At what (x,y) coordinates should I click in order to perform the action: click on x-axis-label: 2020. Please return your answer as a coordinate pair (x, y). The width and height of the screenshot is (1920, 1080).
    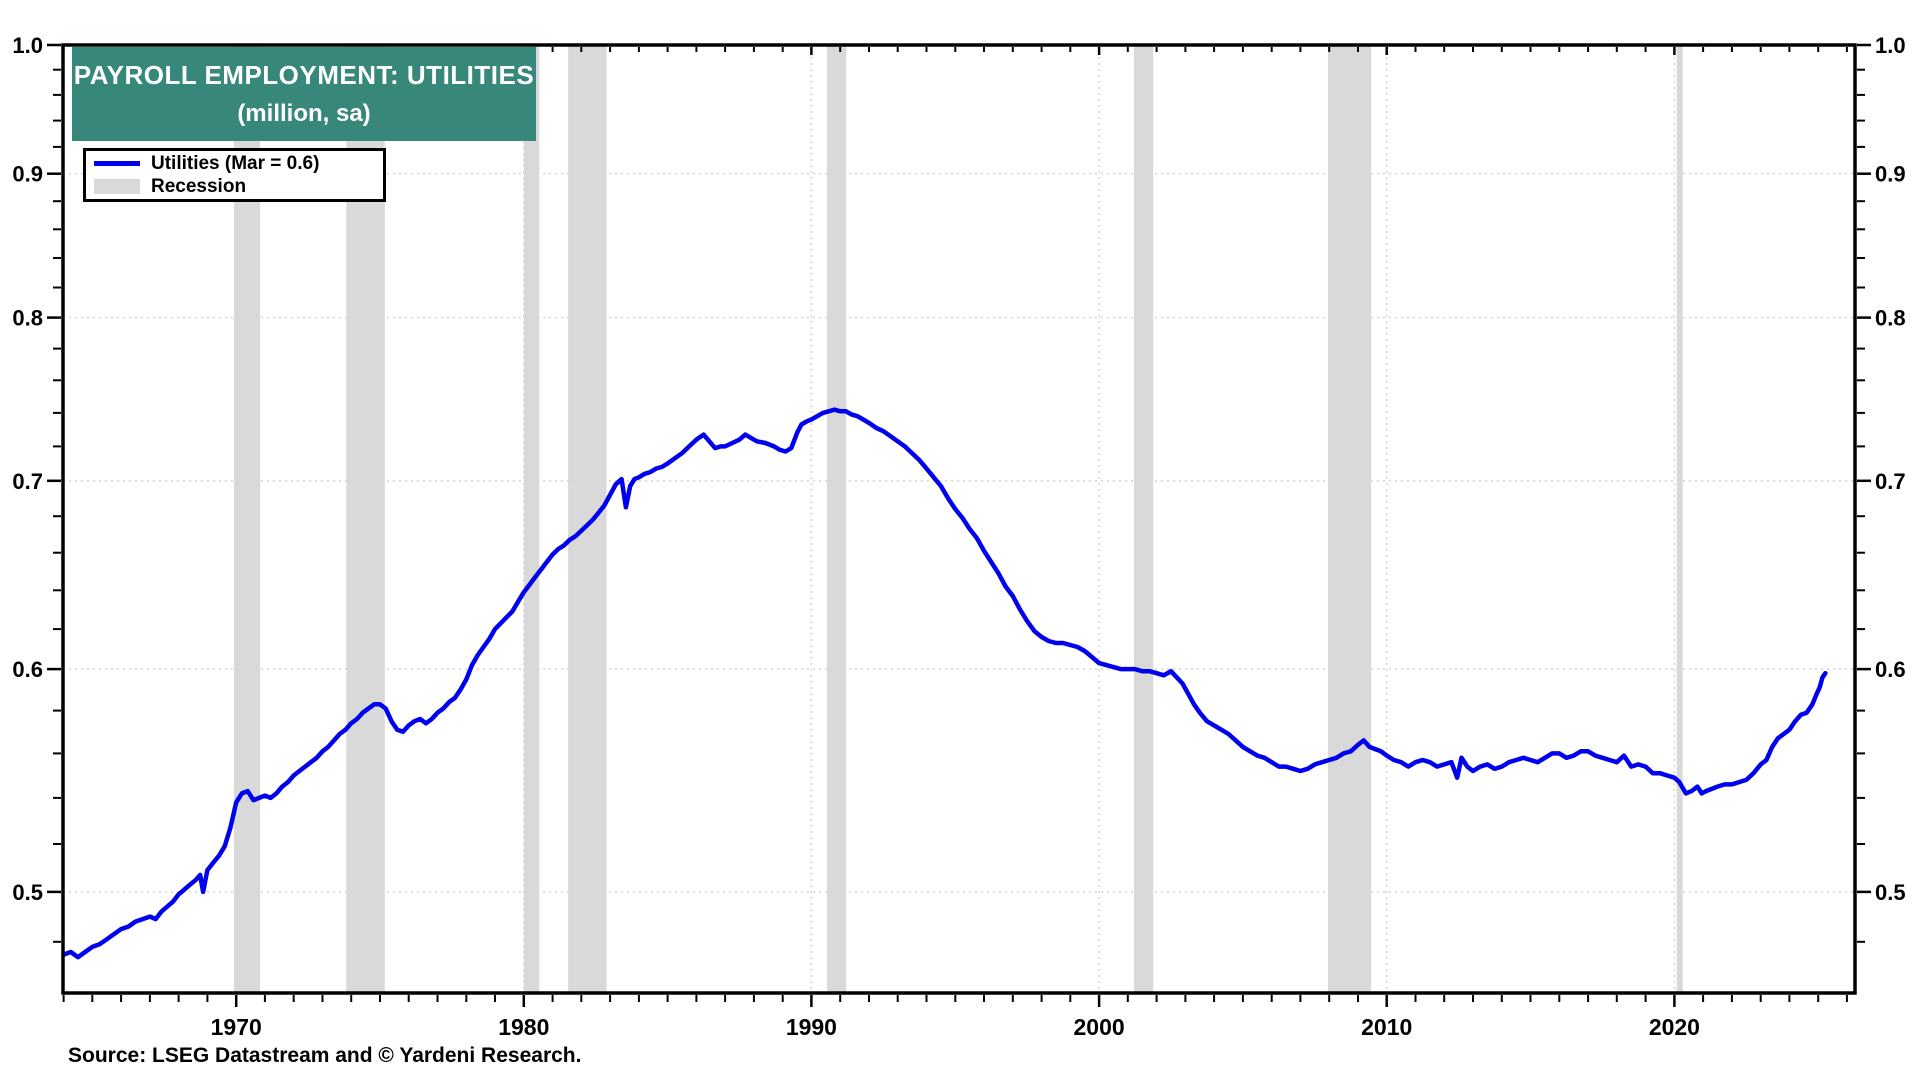
    Looking at the image, I should click on (1674, 1027).